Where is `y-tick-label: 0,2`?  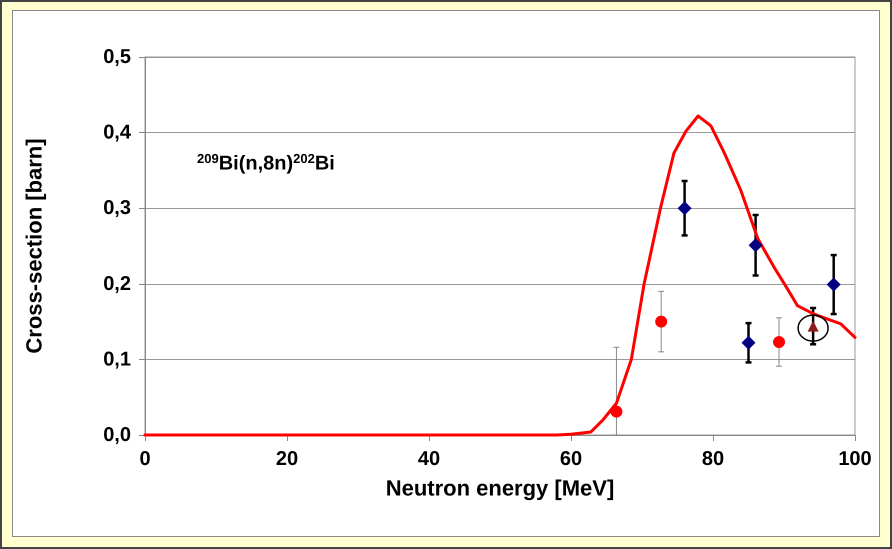 y-tick-label: 0,2 is located at coordinates (117, 283).